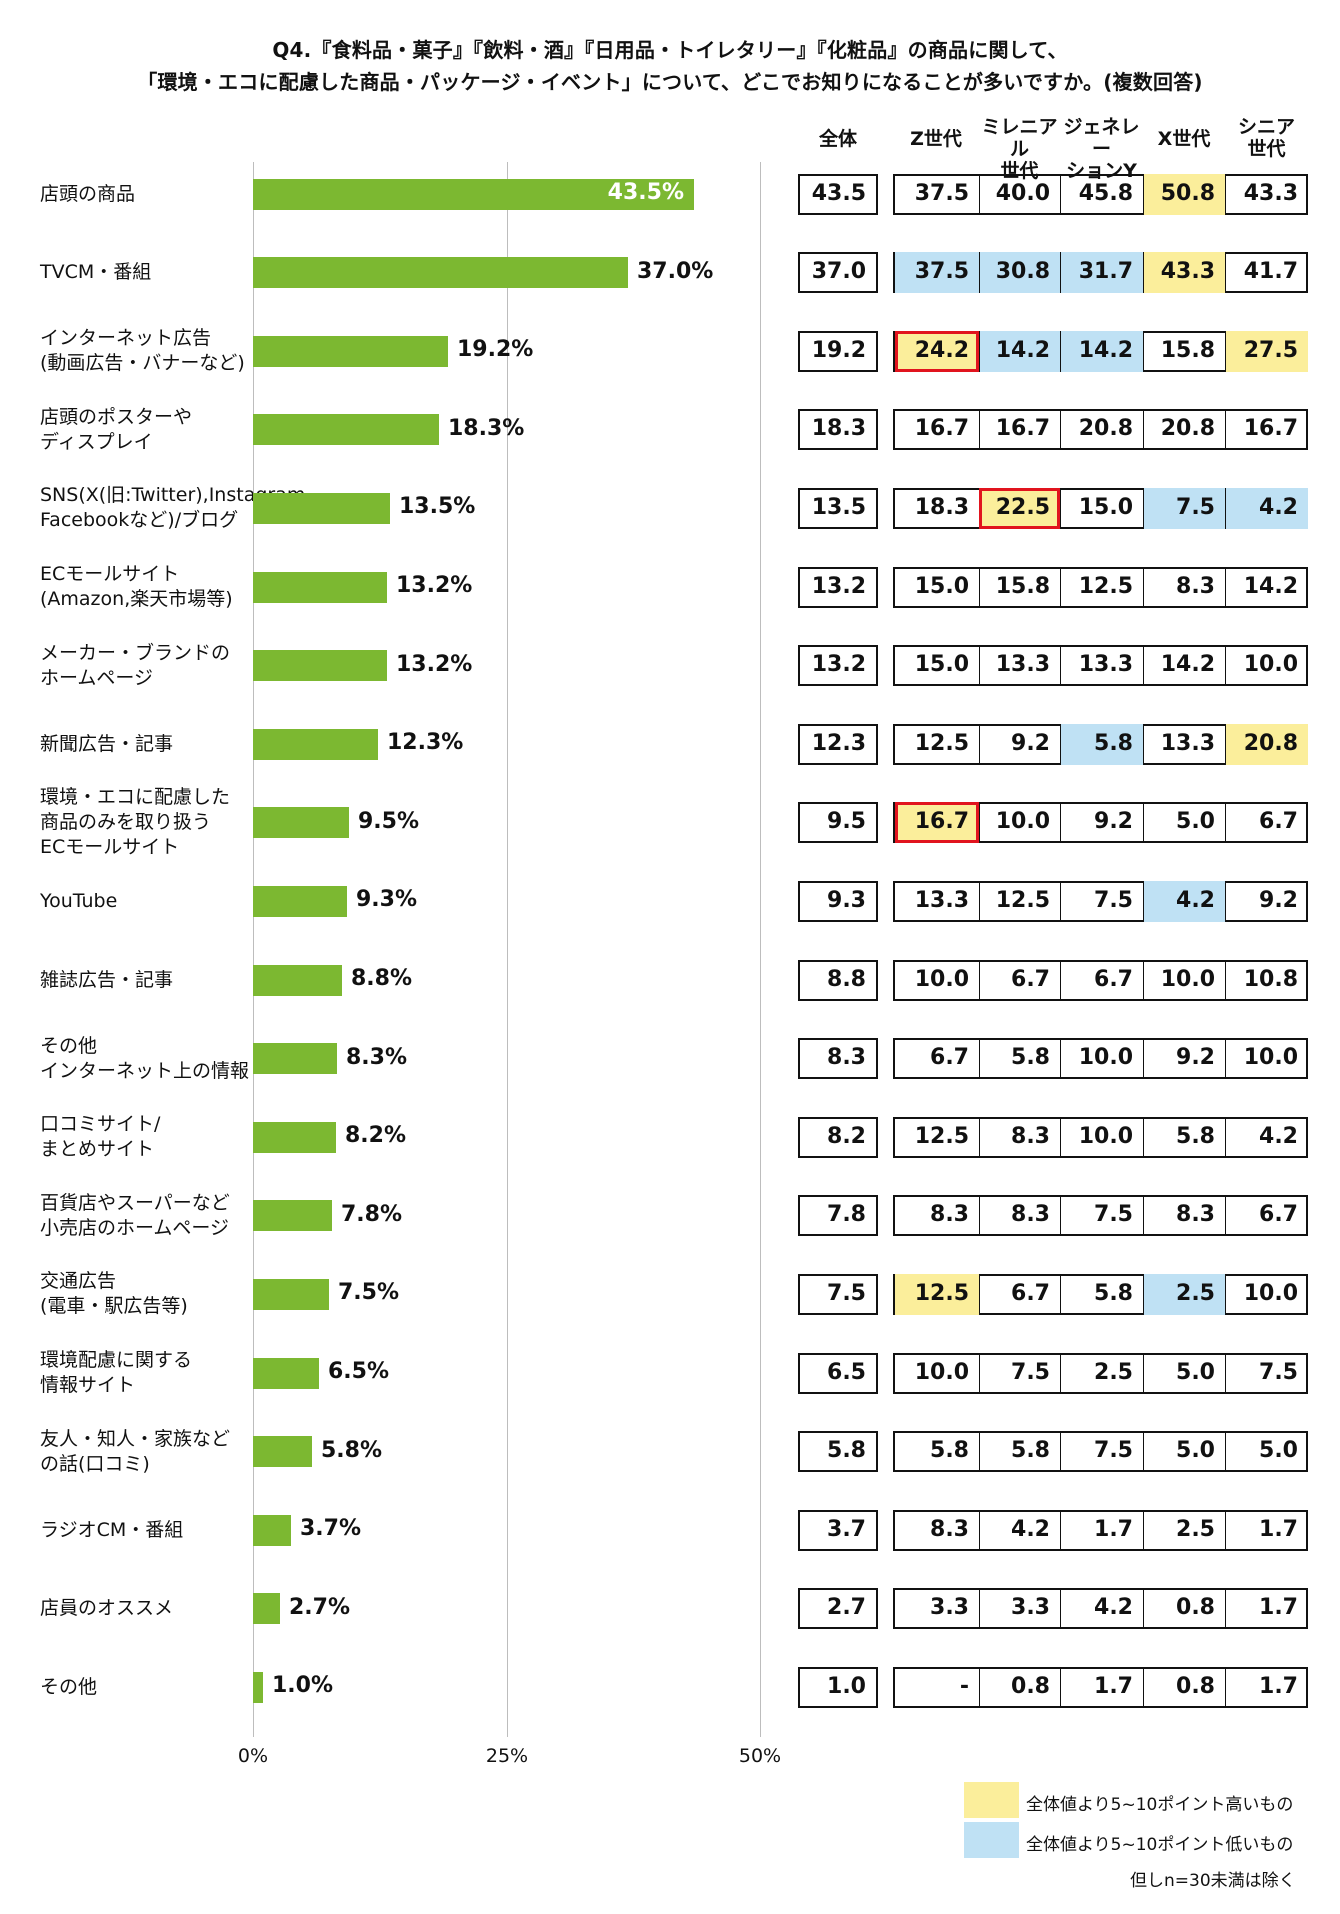 Image resolution: width=1340 pixels, height=1914 pixels. Describe the element at coordinates (1184, 1608) in the screenshot. I see `generation-cell: 0.8` at that location.